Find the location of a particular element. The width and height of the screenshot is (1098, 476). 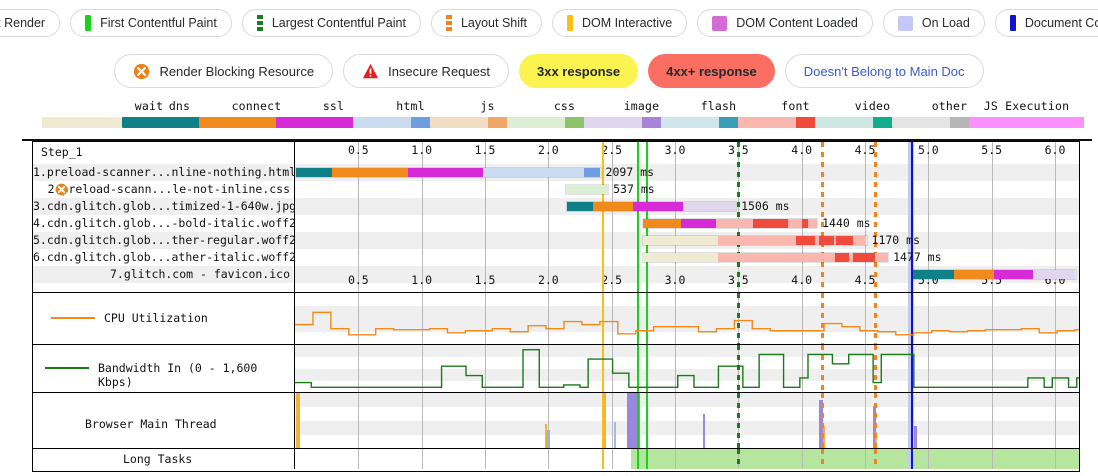

legend-chip-label: First Contentful Paint is located at coordinates (158, 23).